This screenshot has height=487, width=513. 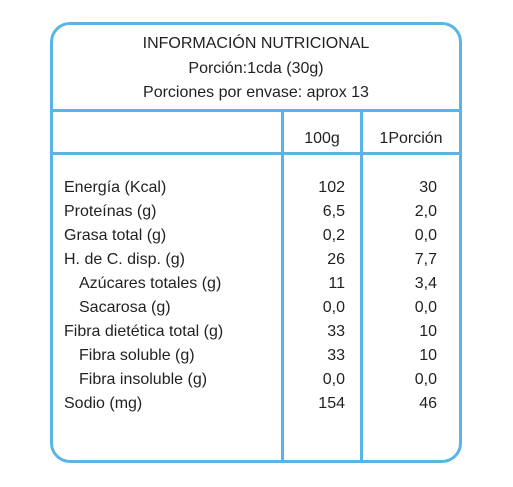 What do you see at coordinates (115, 235) in the screenshot?
I see `nutrient-label: Grasa total (g)` at bounding box center [115, 235].